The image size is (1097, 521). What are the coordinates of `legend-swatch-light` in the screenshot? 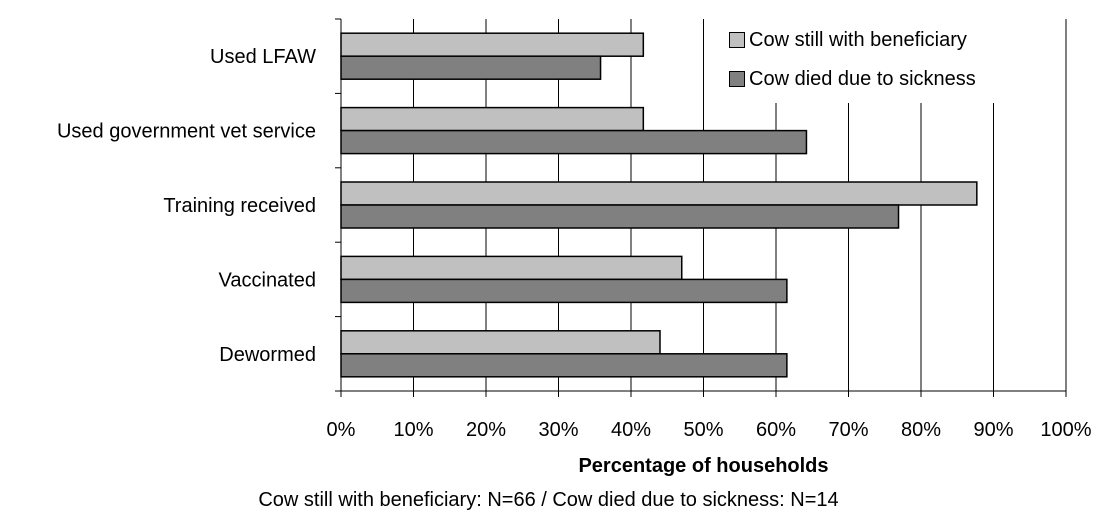 It's located at (737, 40).